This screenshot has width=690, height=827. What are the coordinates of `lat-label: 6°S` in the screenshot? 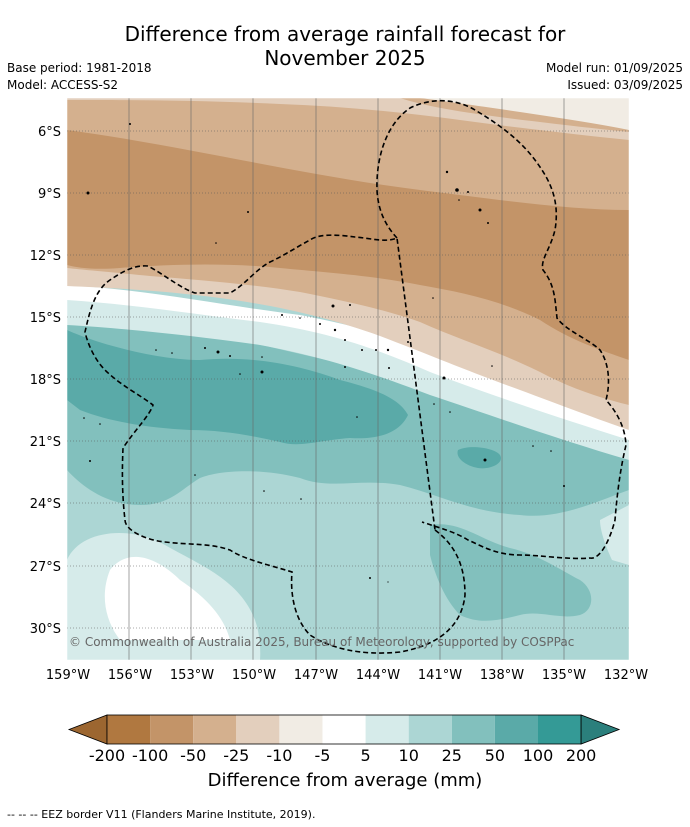 It's located at (49, 132).